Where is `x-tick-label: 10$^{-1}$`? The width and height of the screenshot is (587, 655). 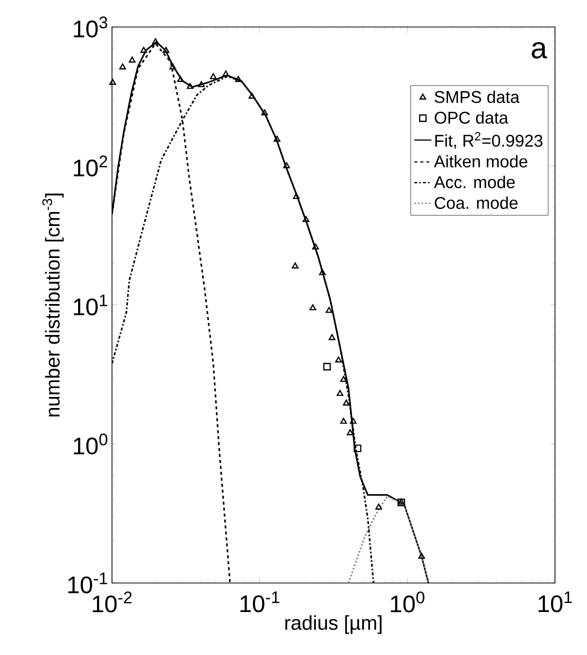 x-tick-label: 10$^{-1}$ is located at coordinates (260, 602).